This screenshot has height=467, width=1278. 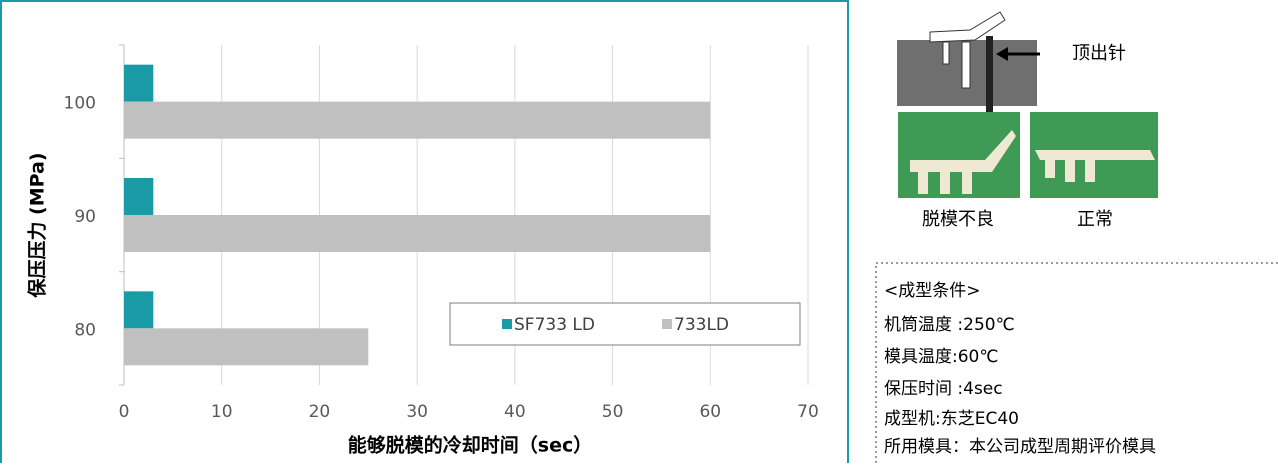 I want to click on condition-line: 保压时间 :4sec, so click(x=943, y=389).